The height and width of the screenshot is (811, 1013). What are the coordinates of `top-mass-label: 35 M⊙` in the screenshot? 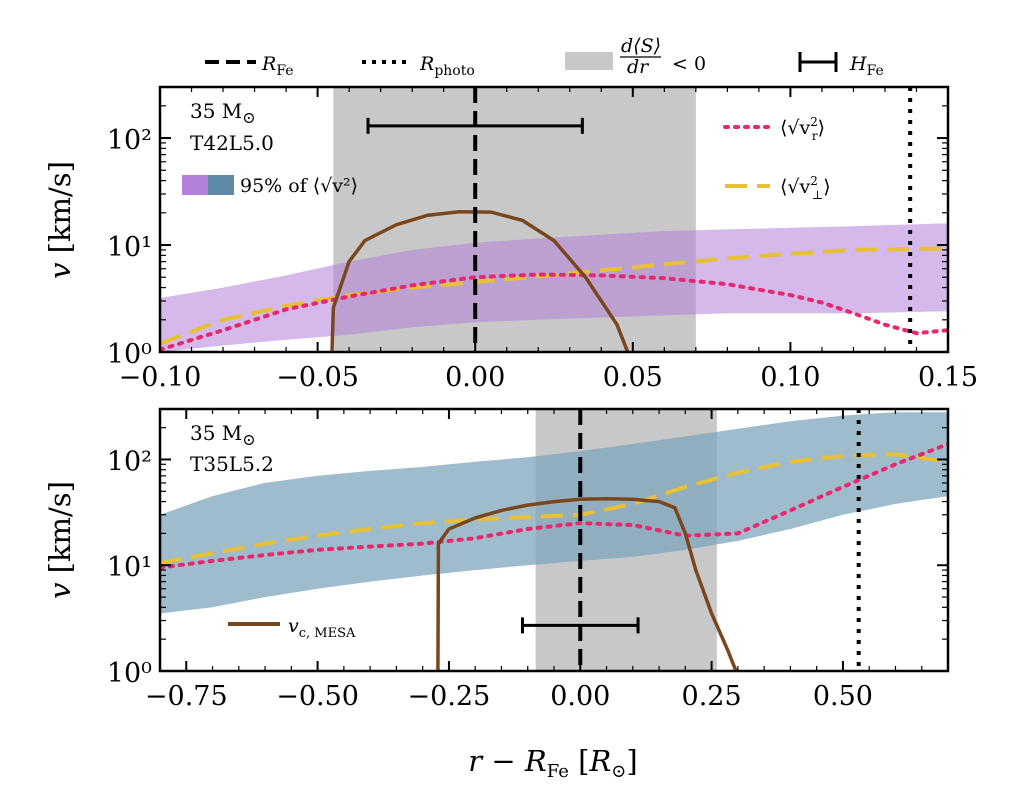 It's located at (223, 113).